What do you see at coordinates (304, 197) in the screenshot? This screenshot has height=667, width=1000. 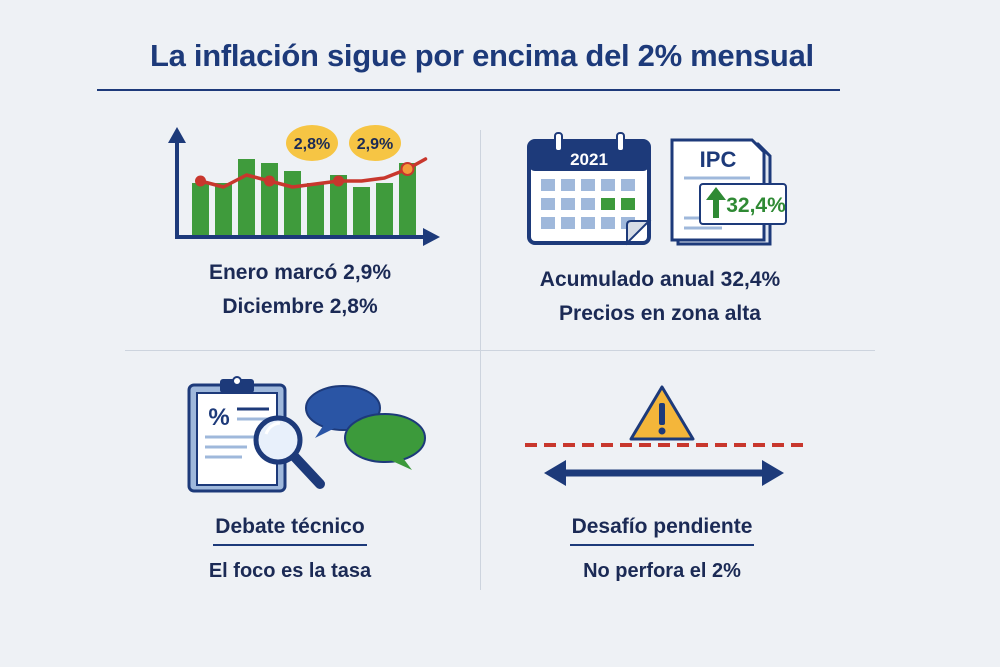 I see `chart-bars` at bounding box center [304, 197].